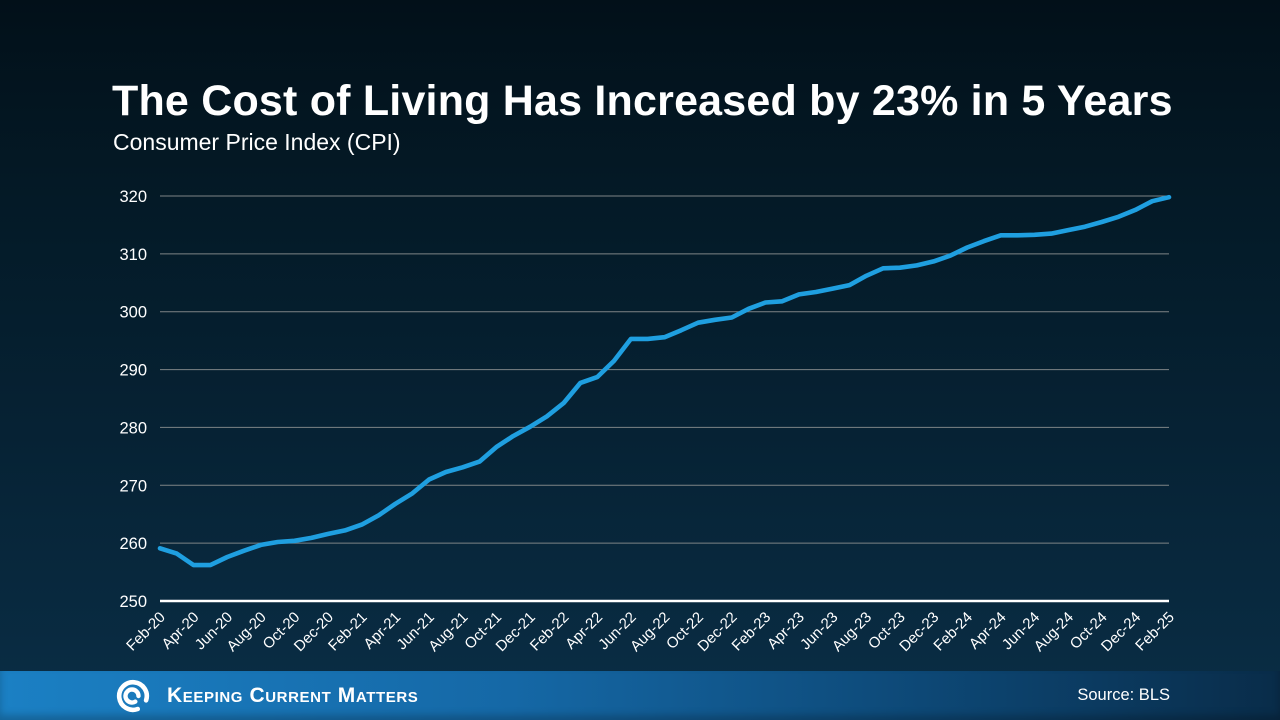 The image size is (1280, 720). I want to click on svg-text: 250, so click(133, 602).